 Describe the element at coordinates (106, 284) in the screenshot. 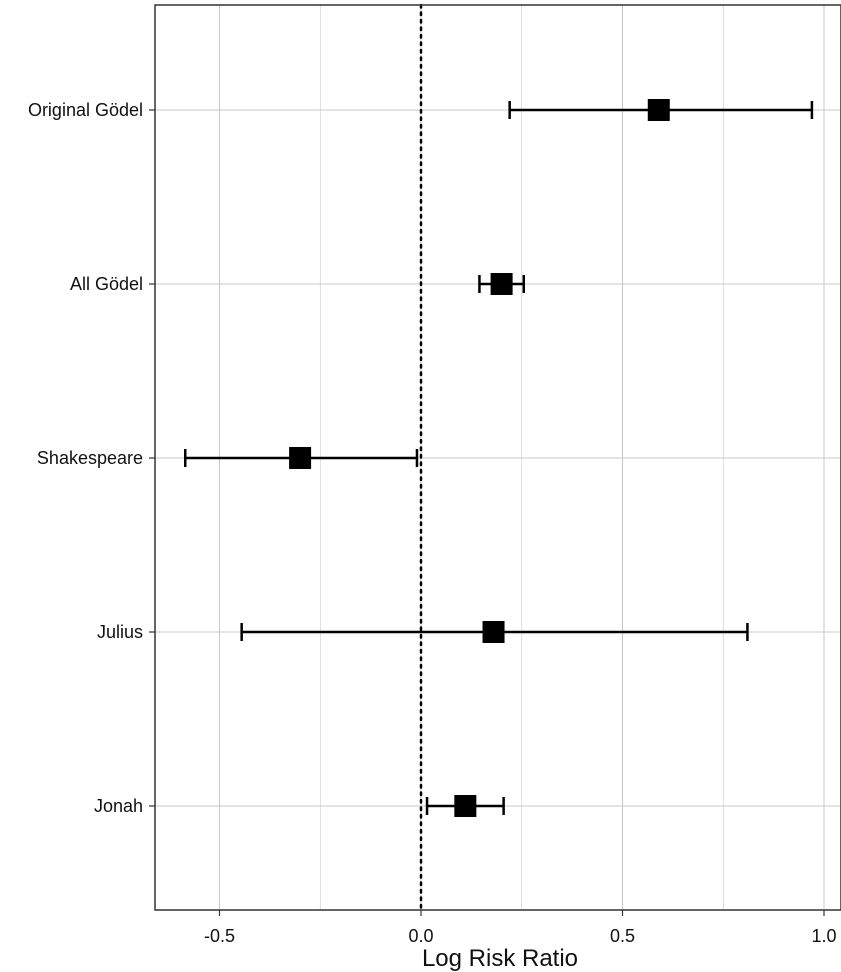

I see `y-tick-label: All Gödel` at that location.